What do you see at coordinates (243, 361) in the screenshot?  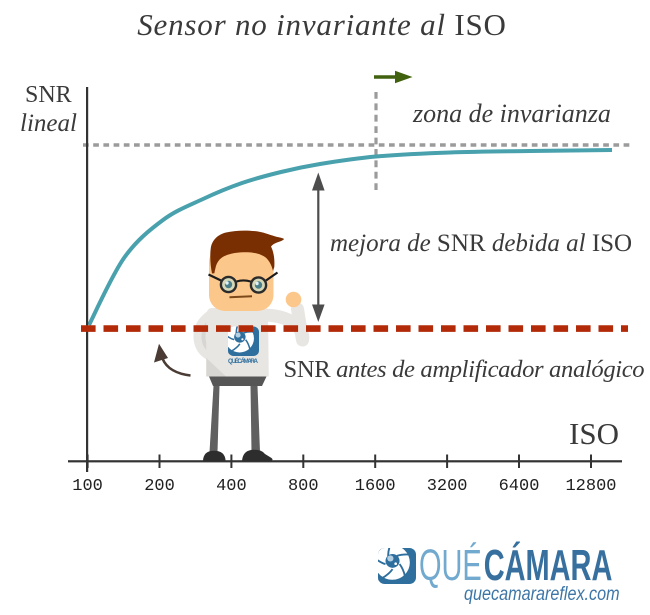 I see `svg-text: QUÉCÁMARA` at bounding box center [243, 361].